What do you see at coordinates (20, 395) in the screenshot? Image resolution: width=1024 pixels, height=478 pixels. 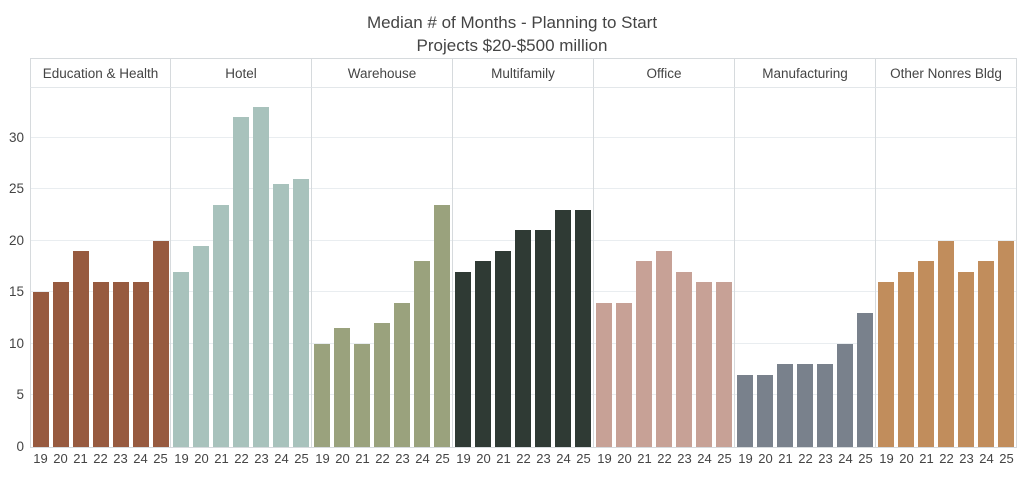 I see `y-tick-label: 5` at bounding box center [20, 395].